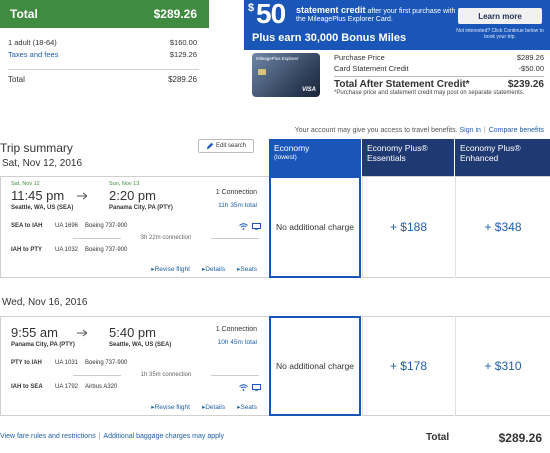 The height and width of the screenshot is (453, 550). What do you see at coordinates (359, 57) in the screenshot?
I see `ad-purchase-label: Purchase Price` at bounding box center [359, 57].